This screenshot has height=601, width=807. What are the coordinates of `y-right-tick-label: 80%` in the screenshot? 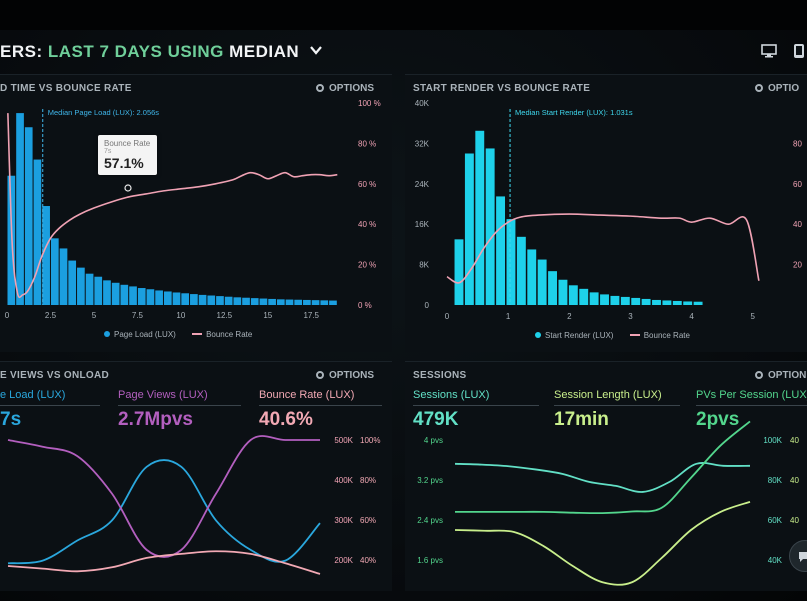 It's located at (368, 480).